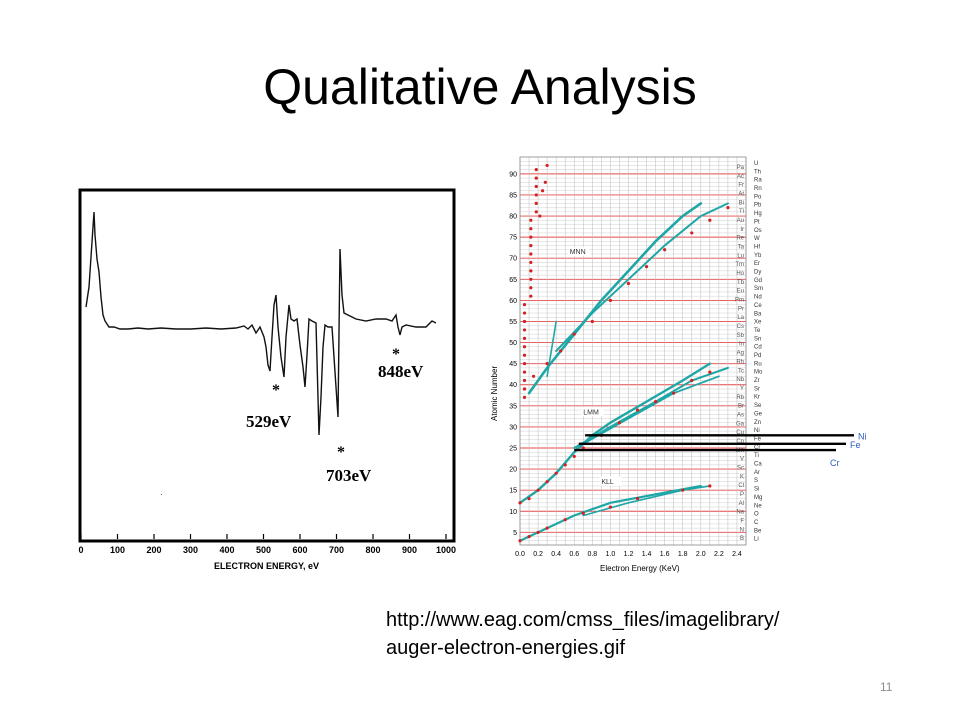 The width and height of the screenshot is (960, 720). I want to click on auger-element-symbol: Fe, so click(758, 439).